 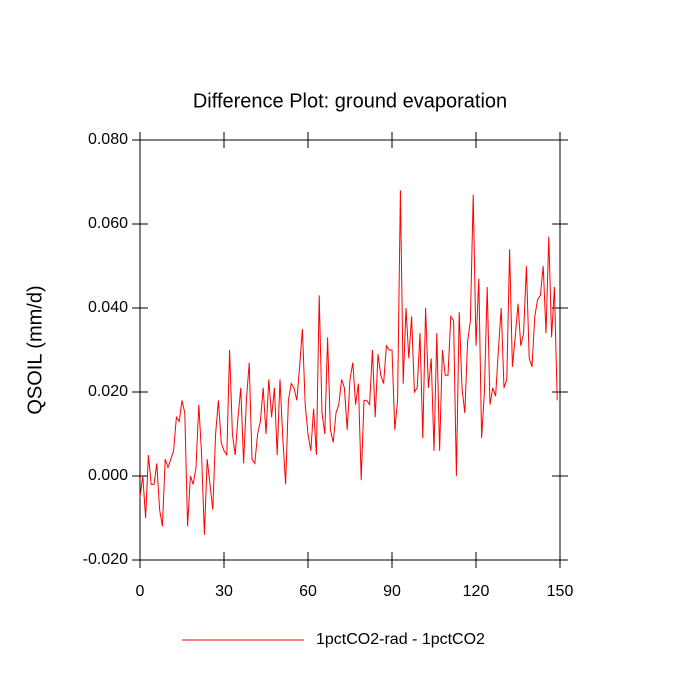 What do you see at coordinates (224, 591) in the screenshot?
I see `x-tick-label: 30` at bounding box center [224, 591].